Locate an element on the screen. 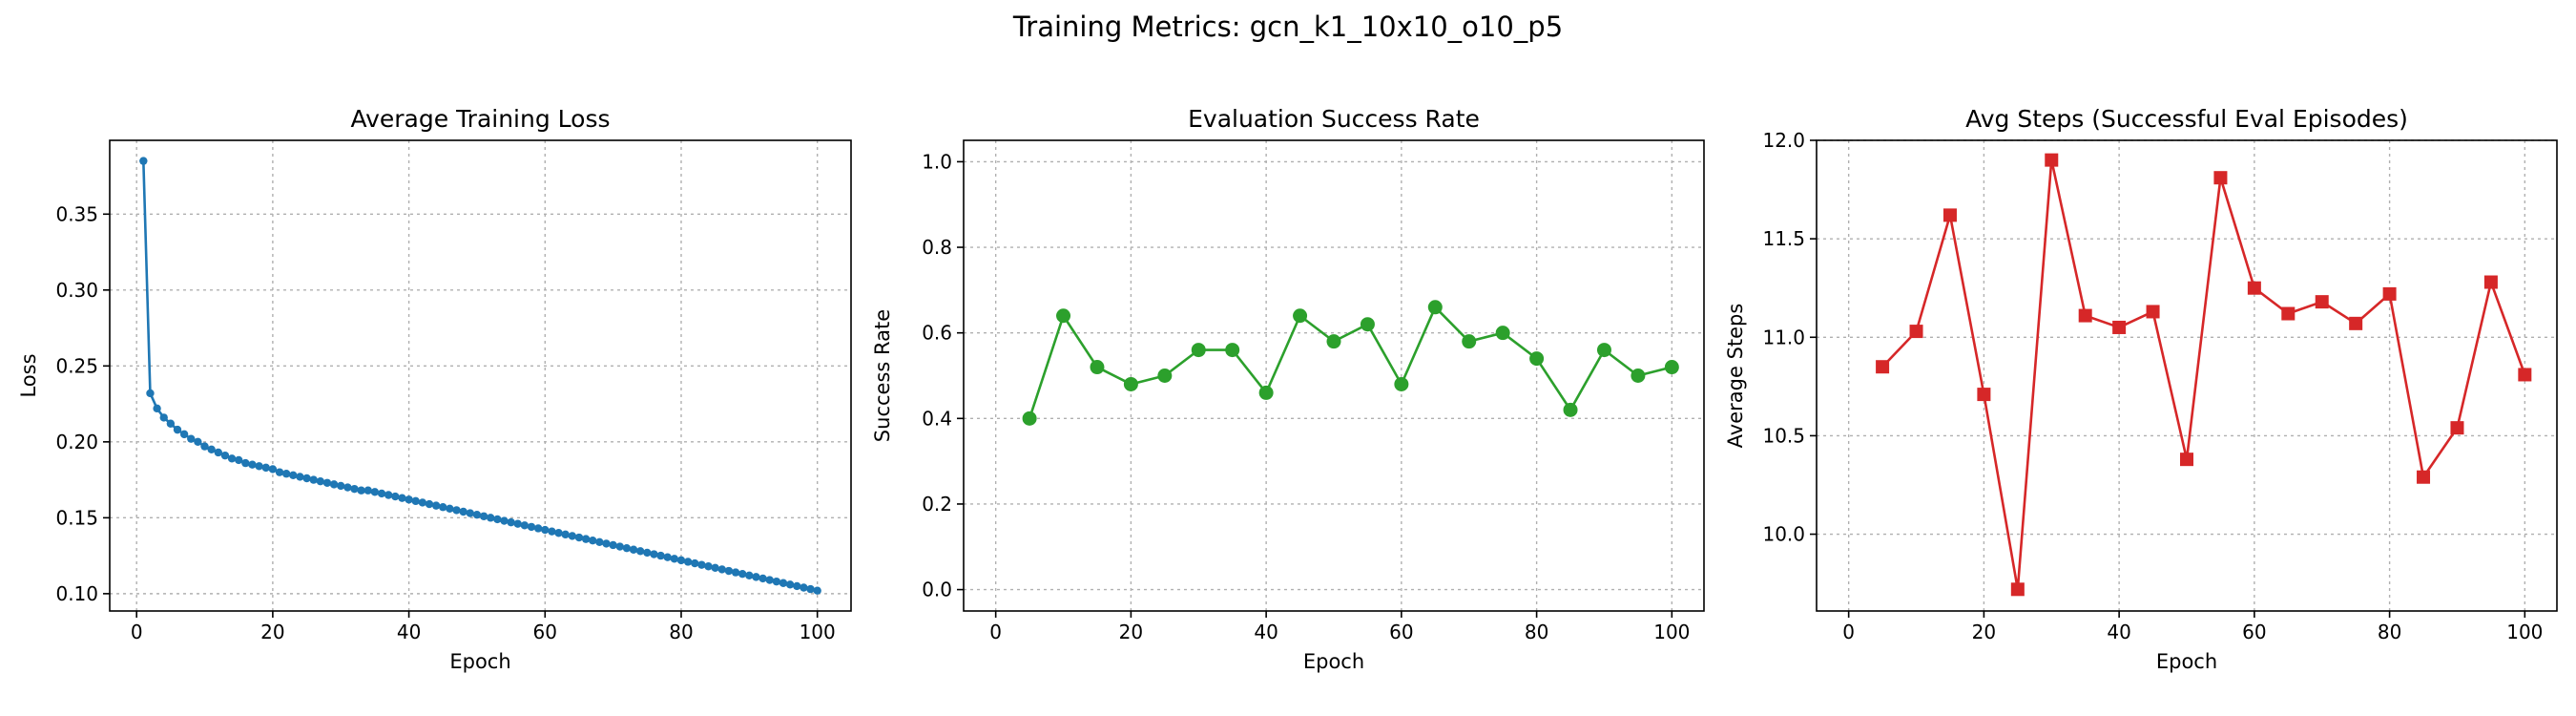  success-rate-series-line is located at coordinates (1350, 362).